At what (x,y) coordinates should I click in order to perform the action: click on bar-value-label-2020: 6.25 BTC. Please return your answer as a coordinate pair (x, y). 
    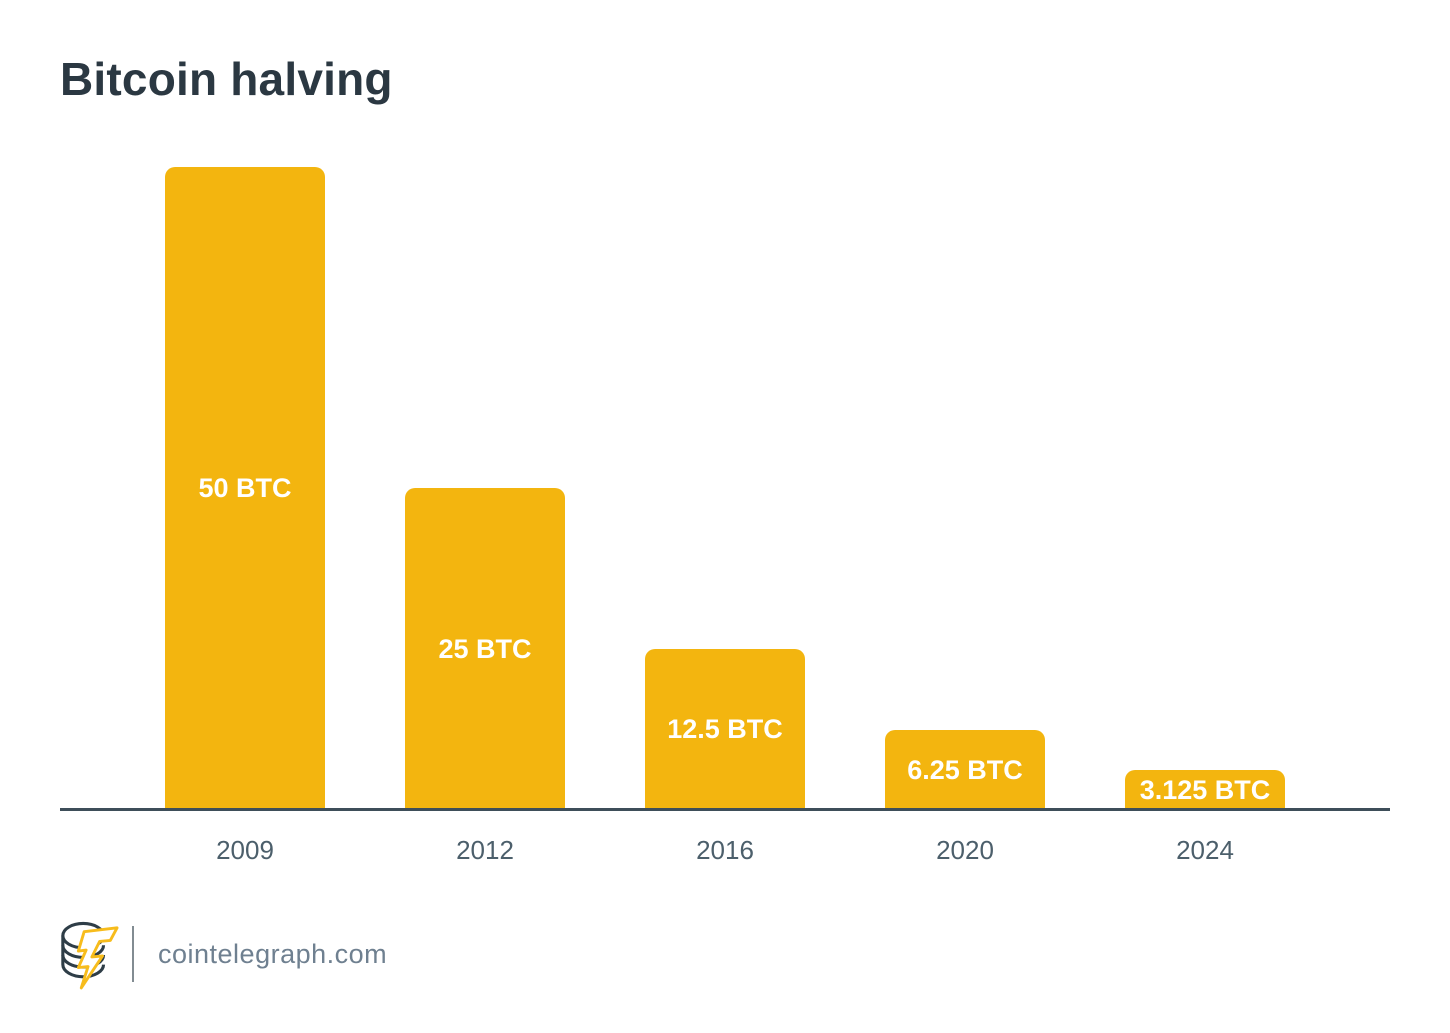
    Looking at the image, I should click on (965, 769).